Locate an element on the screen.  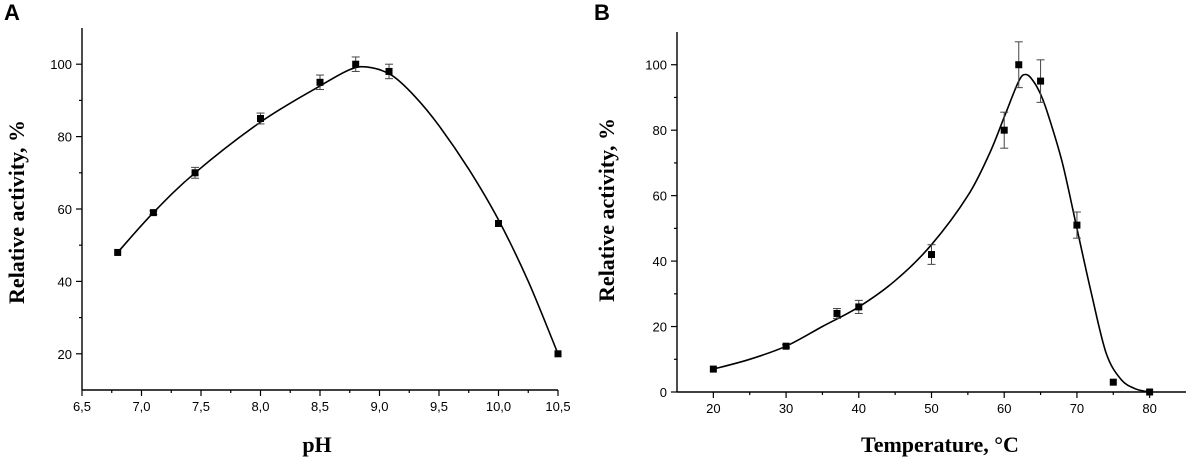
panel-b-y-tick-label: 0 is located at coordinates (663, 392).